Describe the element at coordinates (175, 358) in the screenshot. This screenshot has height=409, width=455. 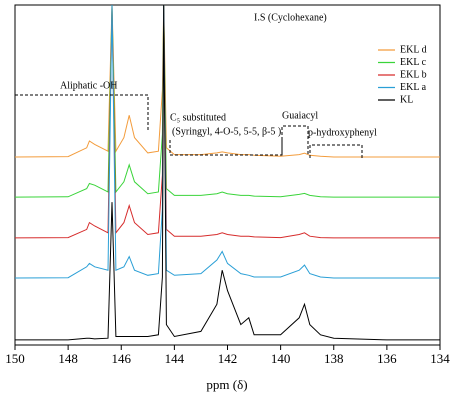
I see `x-tick-label: 144` at that location.